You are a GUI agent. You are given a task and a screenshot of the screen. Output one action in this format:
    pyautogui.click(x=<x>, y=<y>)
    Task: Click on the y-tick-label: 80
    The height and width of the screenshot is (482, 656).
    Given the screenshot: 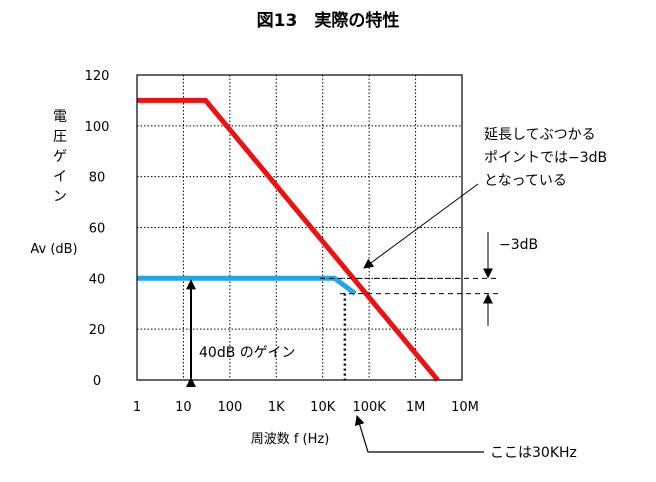 What is the action you would take?
    pyautogui.click(x=97, y=178)
    